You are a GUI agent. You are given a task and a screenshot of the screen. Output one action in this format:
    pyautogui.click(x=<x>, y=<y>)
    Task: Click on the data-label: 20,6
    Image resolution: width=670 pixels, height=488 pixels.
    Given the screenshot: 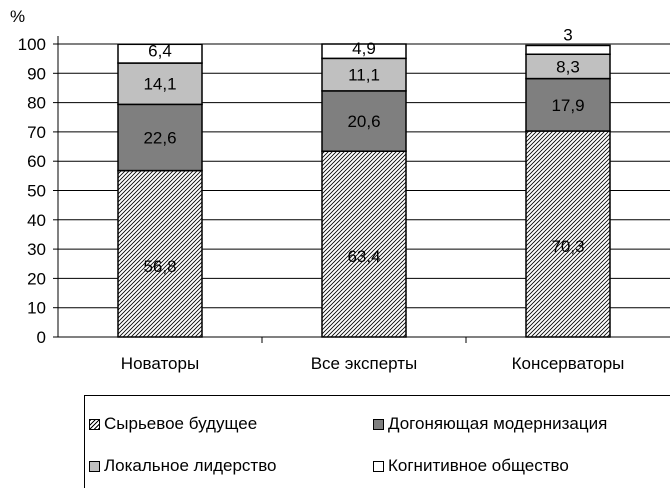 What is the action you would take?
    pyautogui.click(x=363, y=121)
    